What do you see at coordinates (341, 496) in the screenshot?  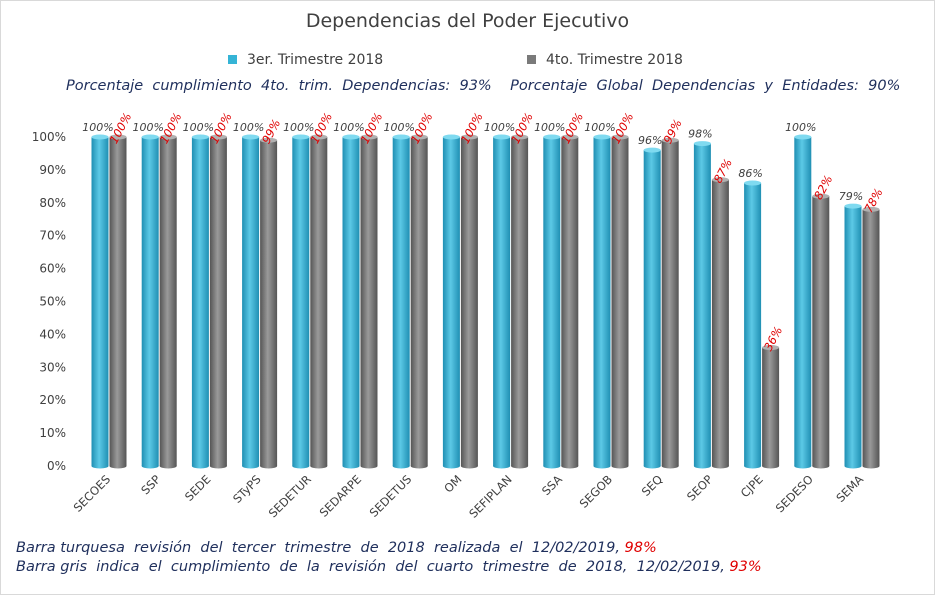 I see `x-category-label: SEDARPE` at bounding box center [341, 496].